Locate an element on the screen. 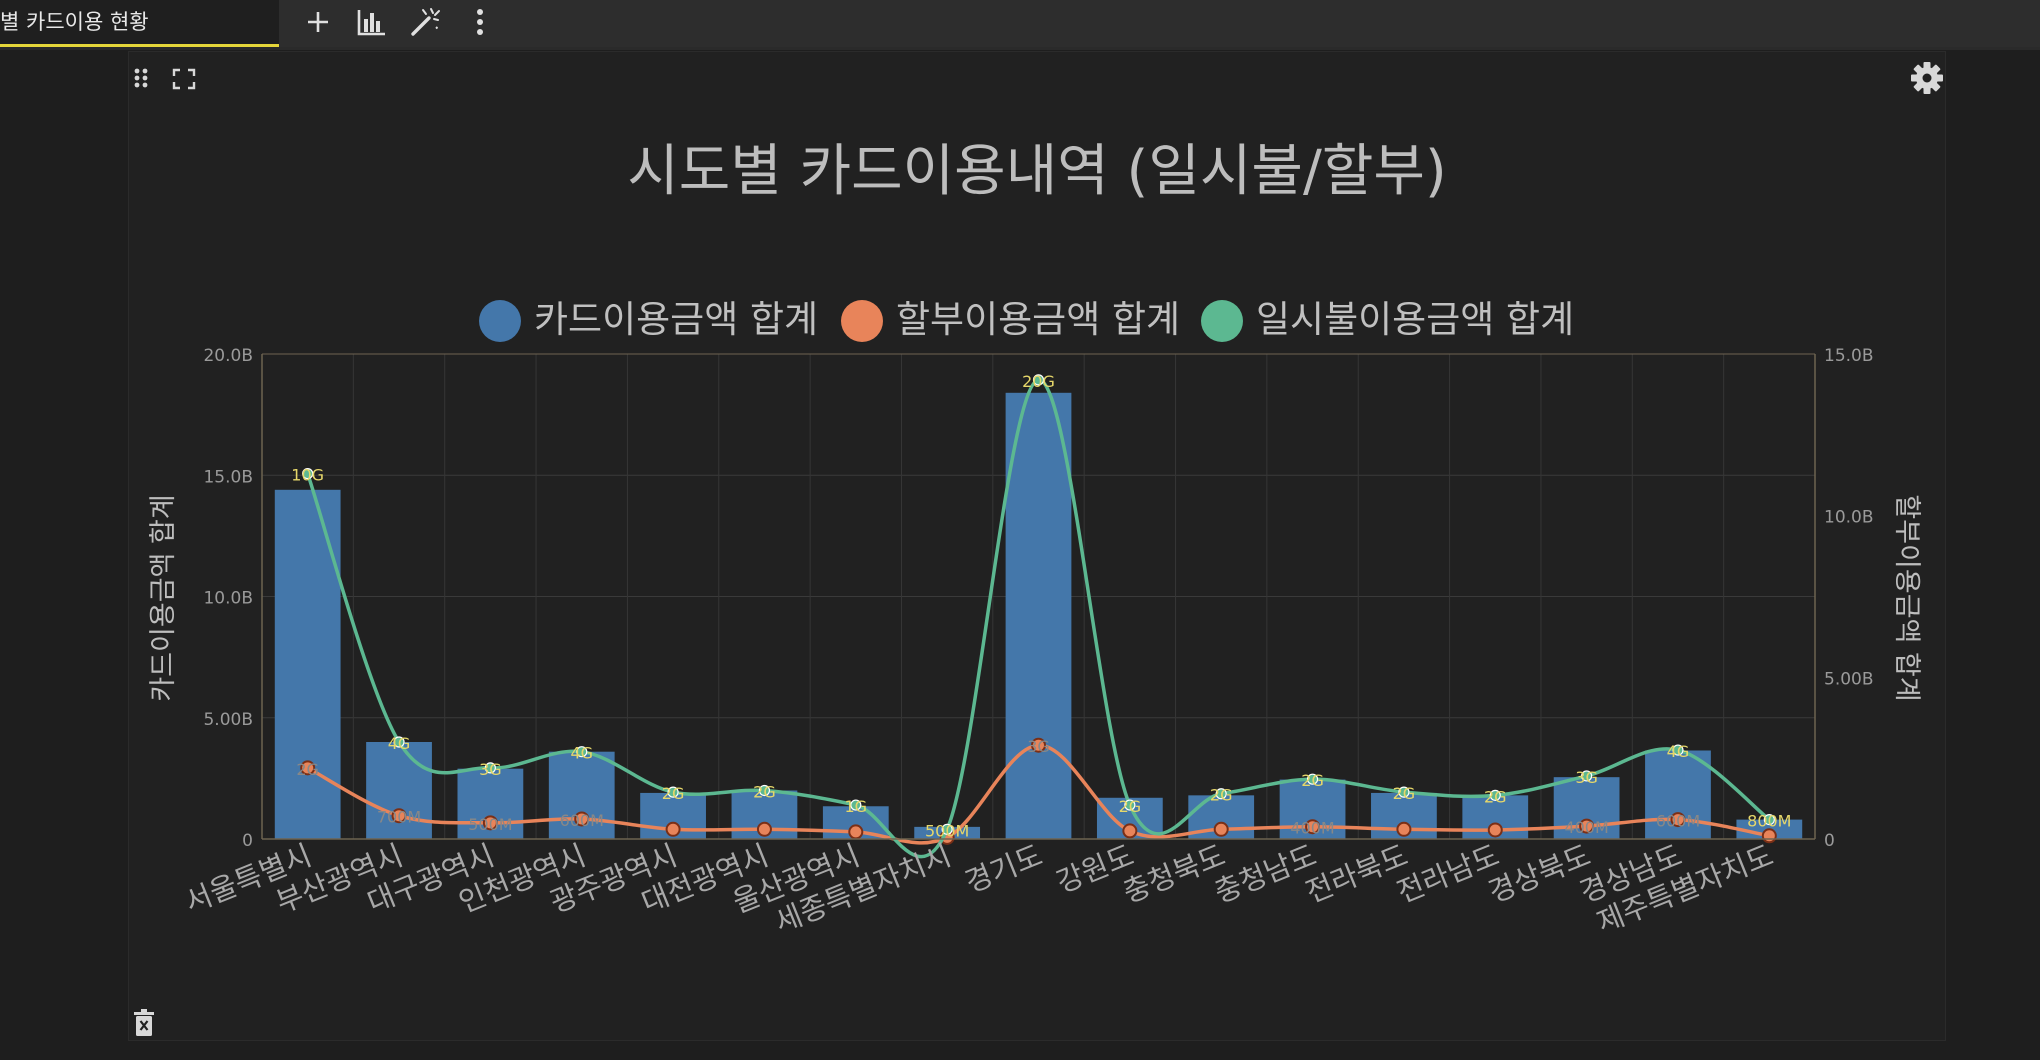  trash-icon is located at coordinates (144, 1023).